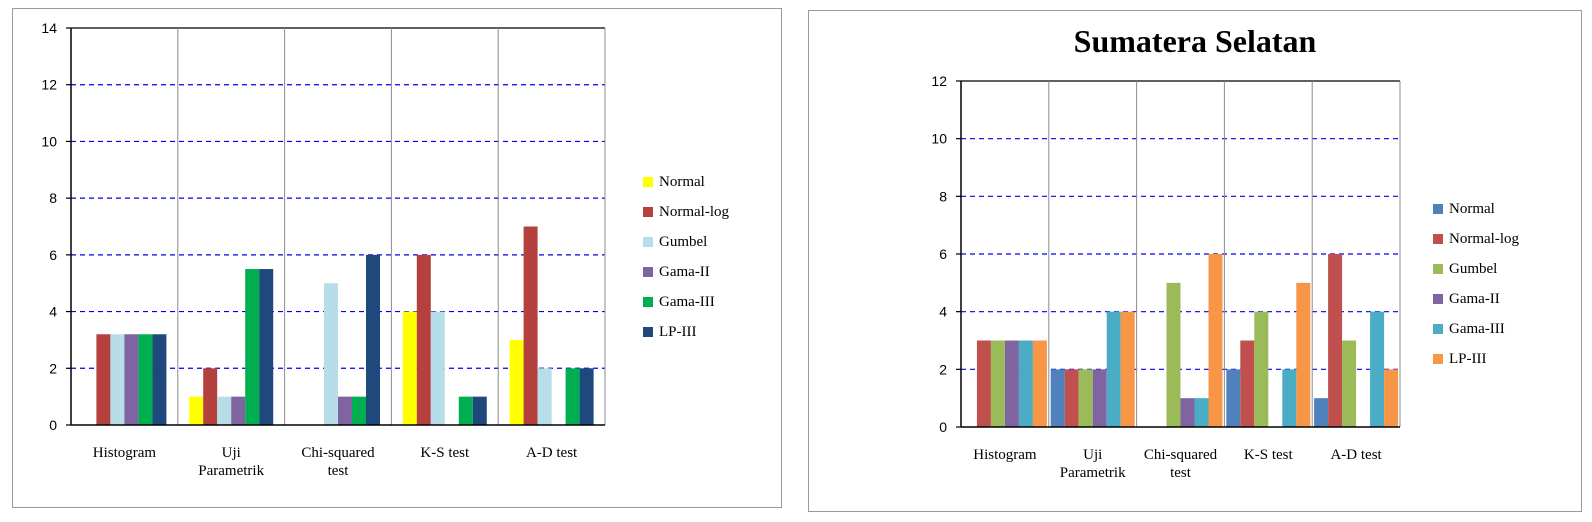  I want to click on legend-item: LP-III, so click(1476, 359).